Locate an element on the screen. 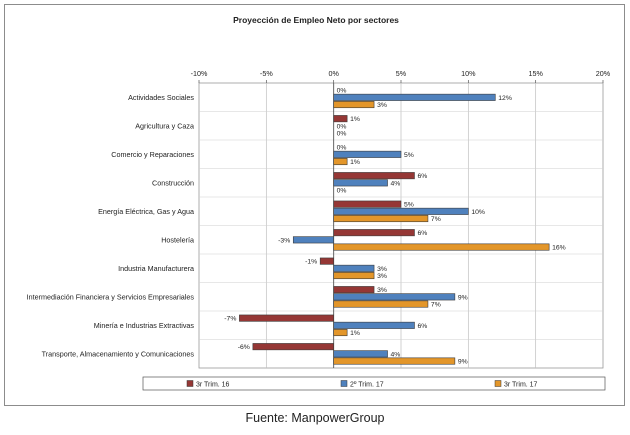  x-tick-label: 20% is located at coordinates (603, 73).